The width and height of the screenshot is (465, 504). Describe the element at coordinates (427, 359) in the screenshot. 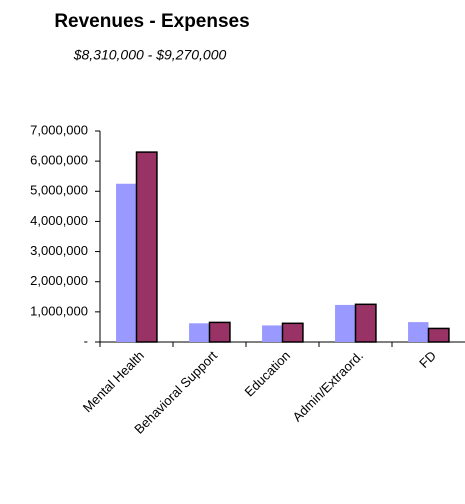

I see `x-tick-label: FD` at that location.